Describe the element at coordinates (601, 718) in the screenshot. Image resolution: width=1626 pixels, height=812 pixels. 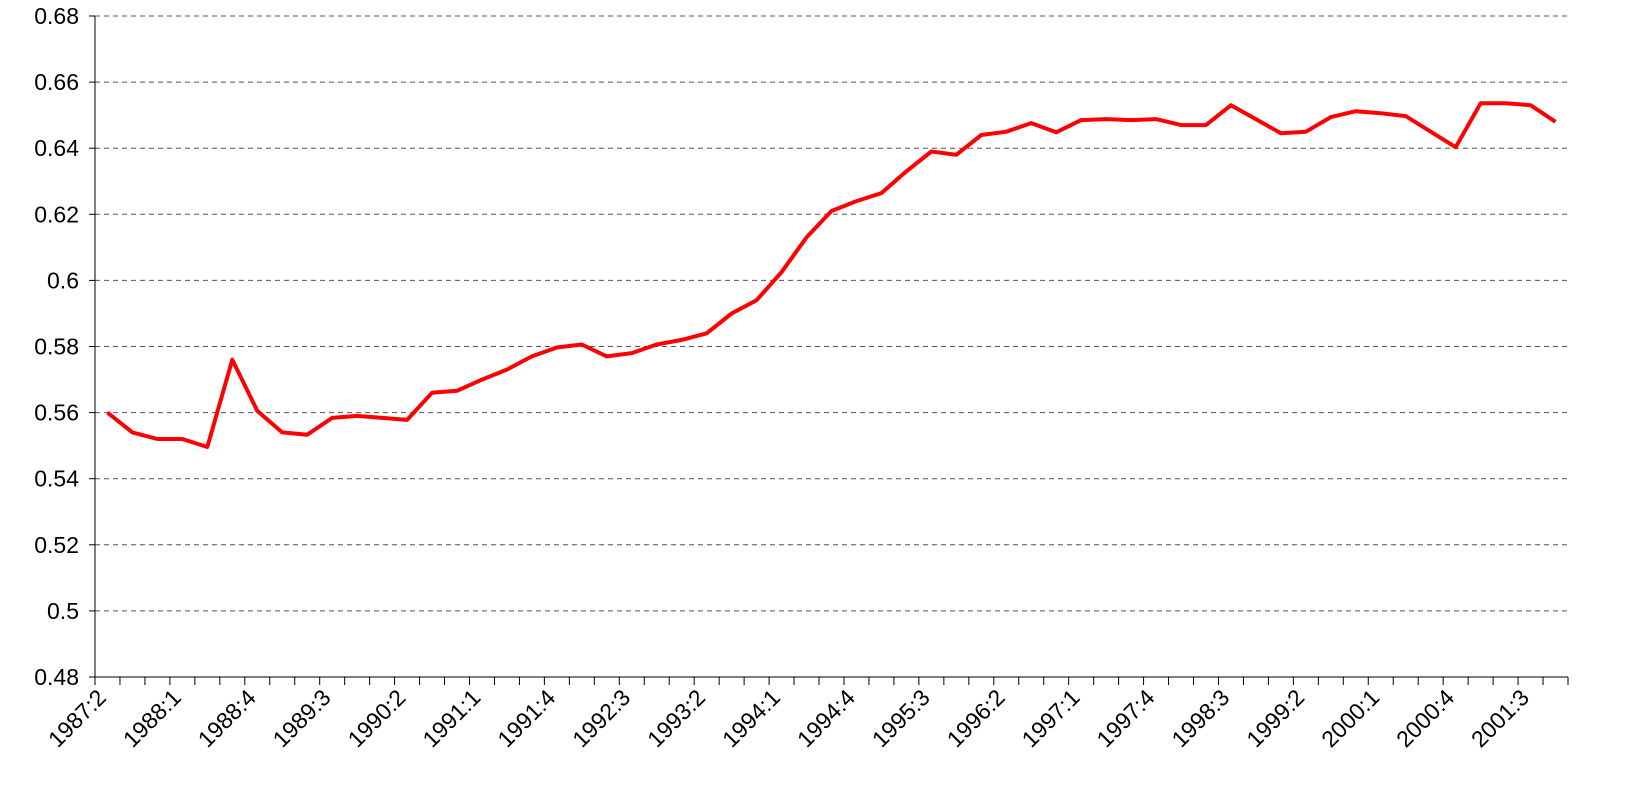
I see `x-tick-label: 1992:3` at that location.